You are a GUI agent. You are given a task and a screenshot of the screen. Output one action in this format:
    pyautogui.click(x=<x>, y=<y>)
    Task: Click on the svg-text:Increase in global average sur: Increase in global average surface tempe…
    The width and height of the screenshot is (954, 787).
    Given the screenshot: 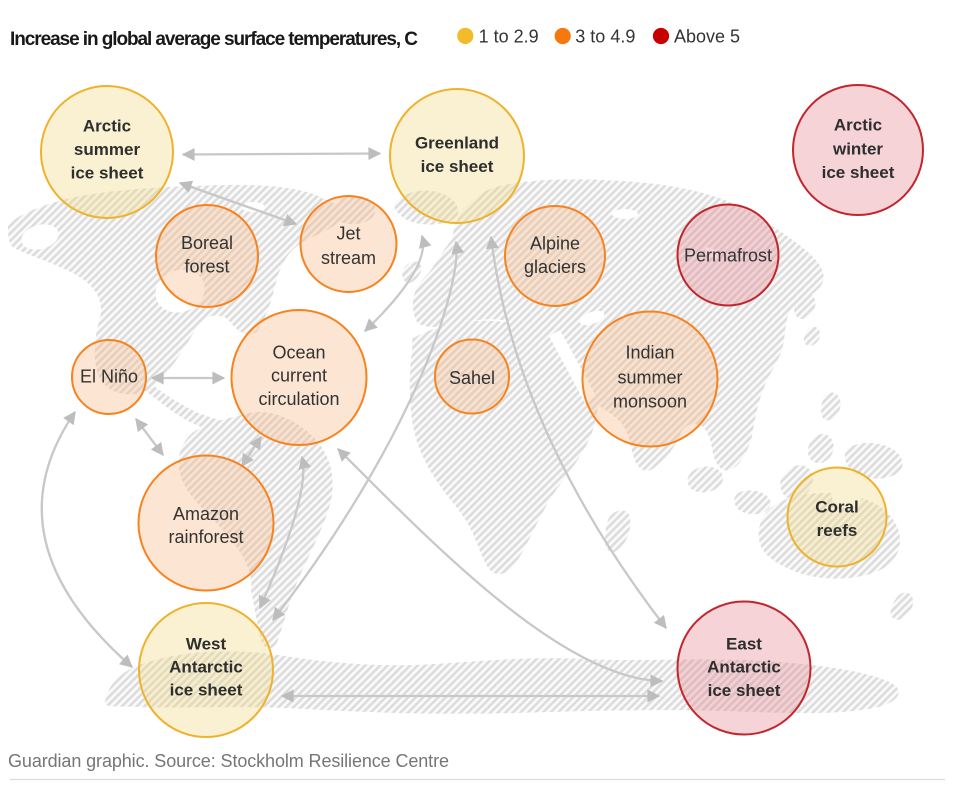 What is the action you would take?
    pyautogui.click(x=214, y=39)
    